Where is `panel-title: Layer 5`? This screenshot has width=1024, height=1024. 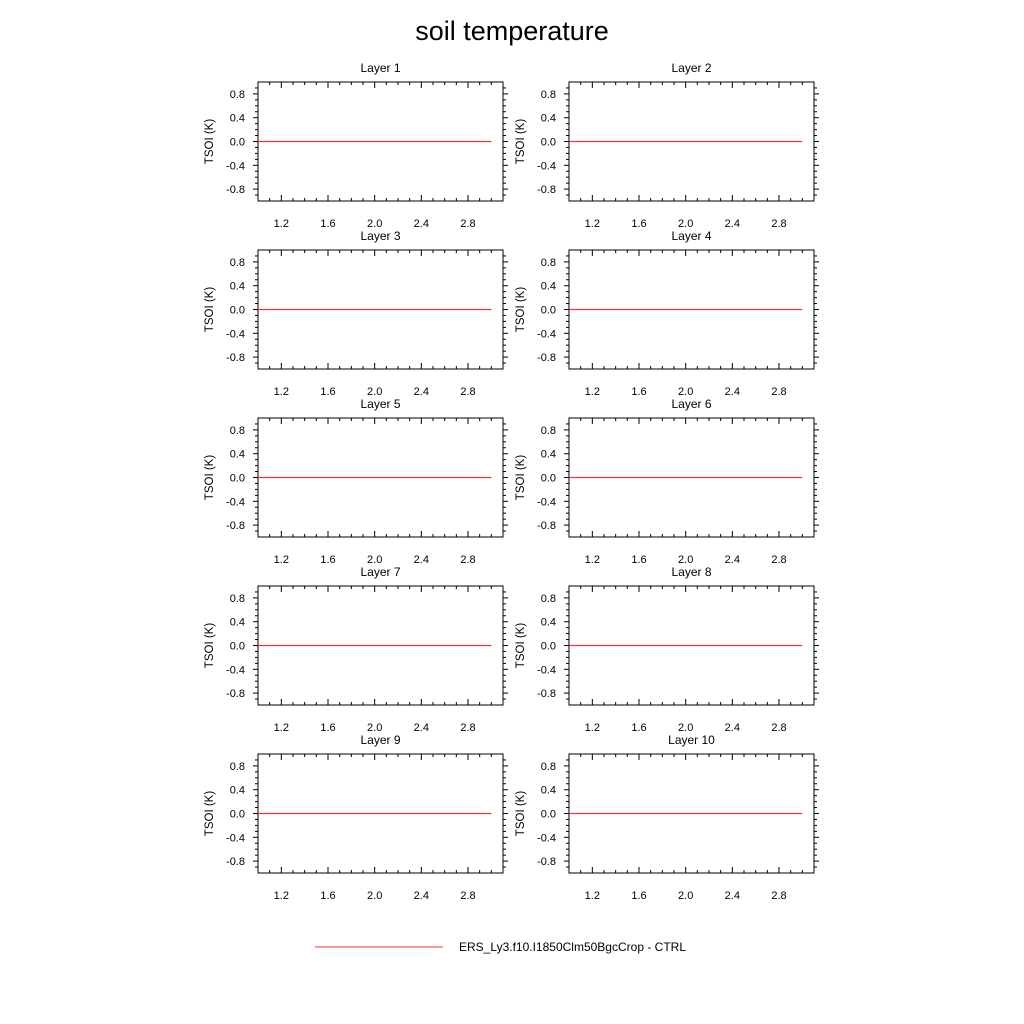 panel-title: Layer 5 is located at coordinates (380, 404).